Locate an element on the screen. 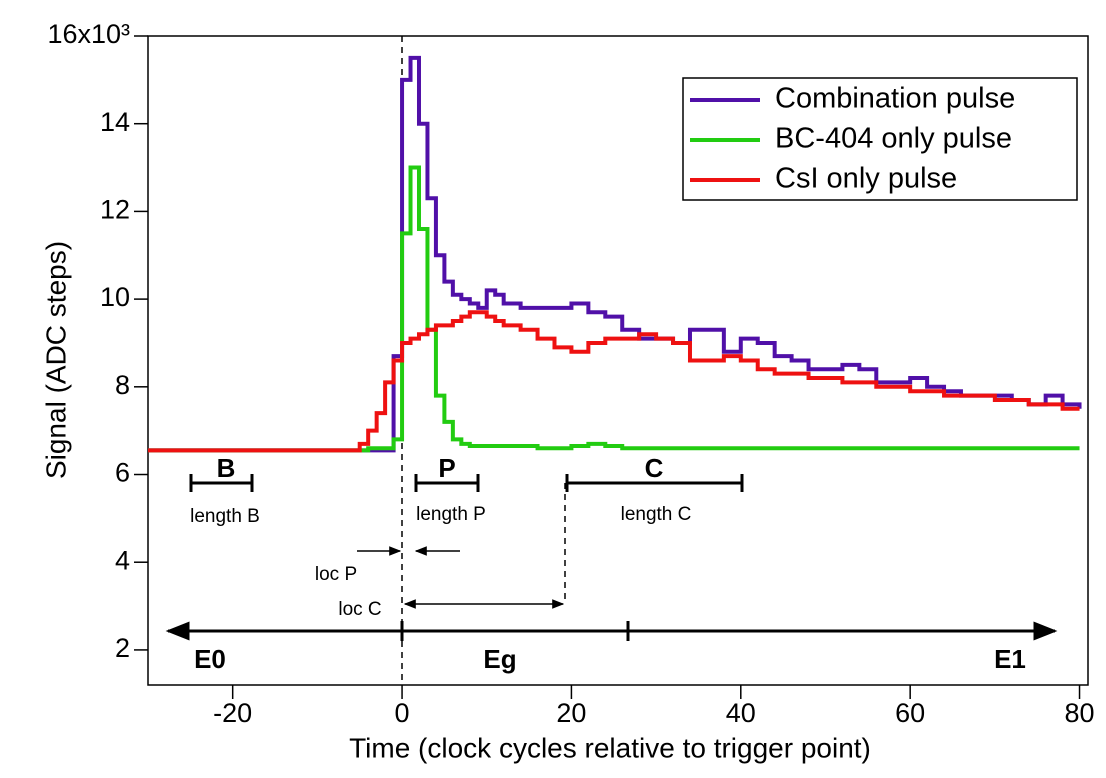  y-tick-label: 16x10³ is located at coordinates (88, 34).